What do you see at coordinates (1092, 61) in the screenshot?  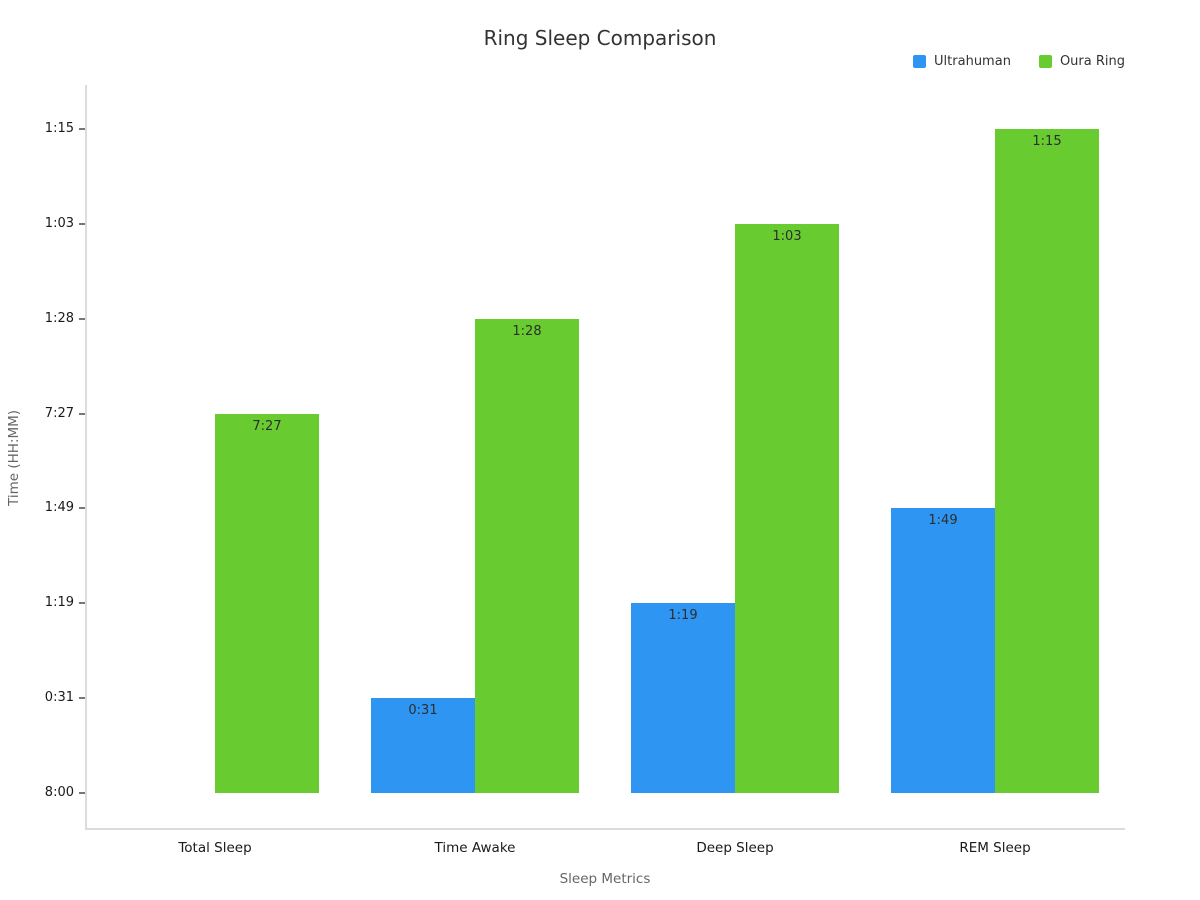 I see `legend-label-oura-ring: Oura Ring` at bounding box center [1092, 61].